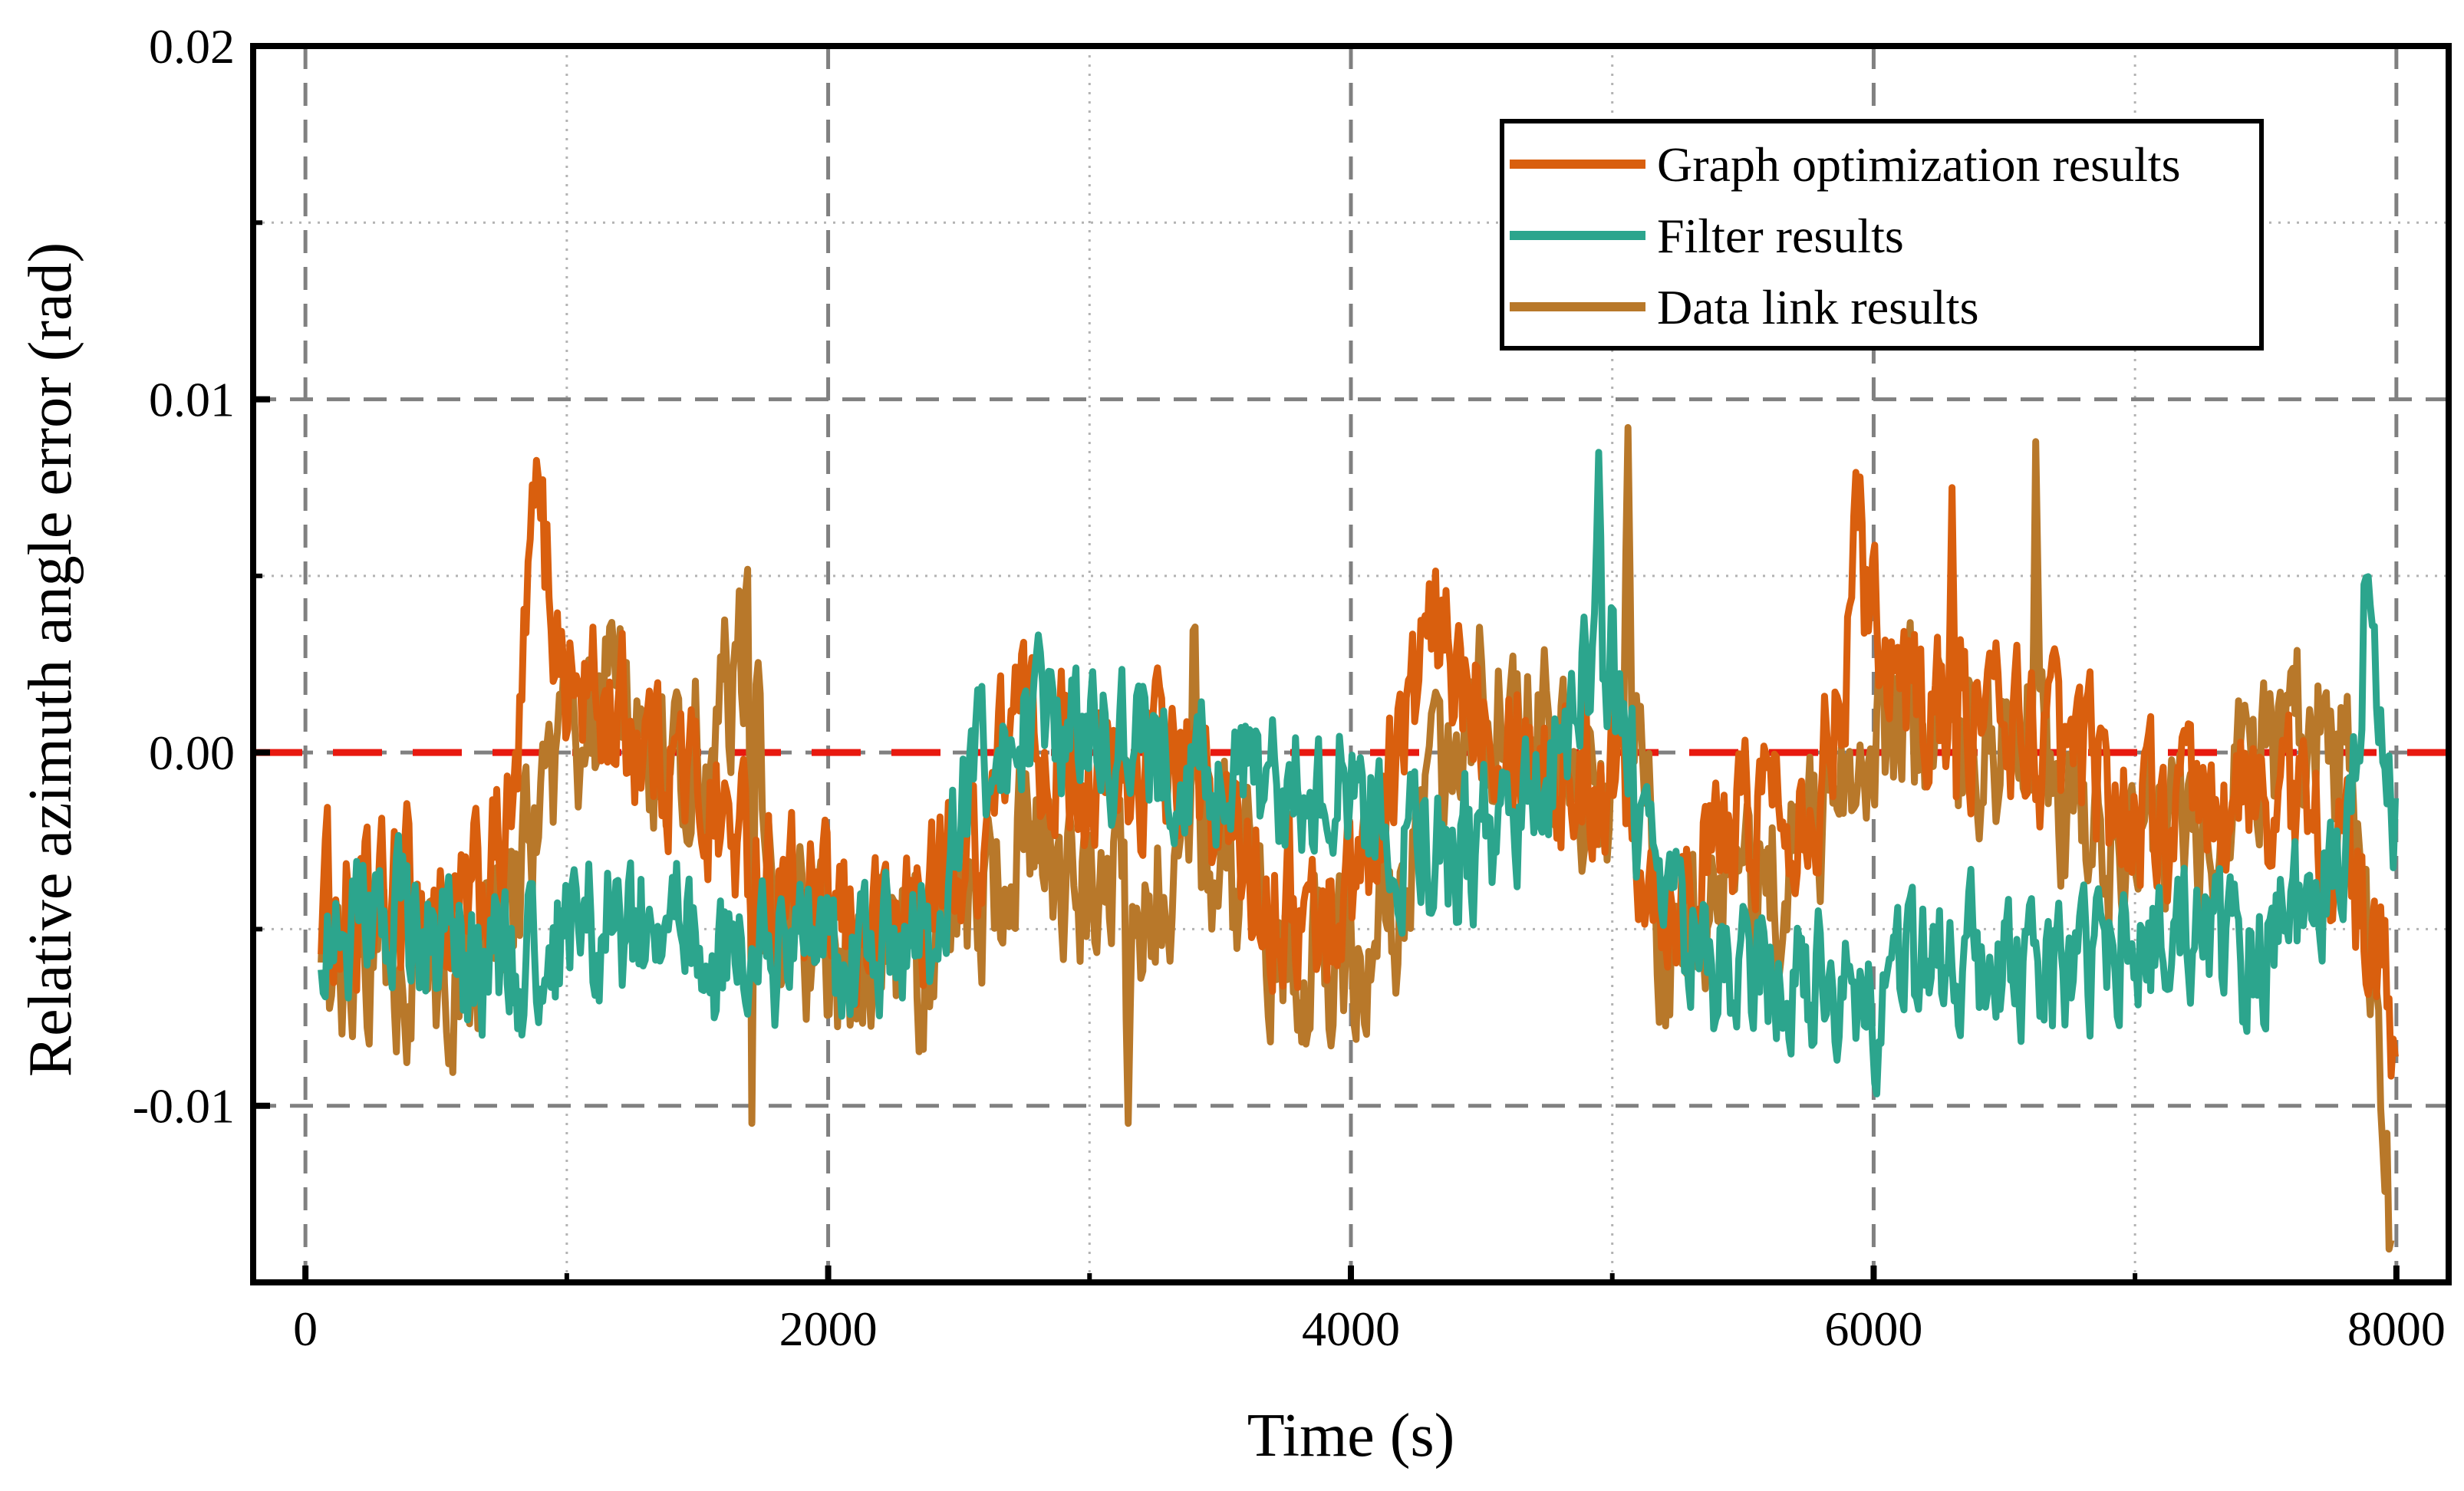 The image size is (2464, 1491). I want to click on y-tick-label: 0.00, so click(192, 753).